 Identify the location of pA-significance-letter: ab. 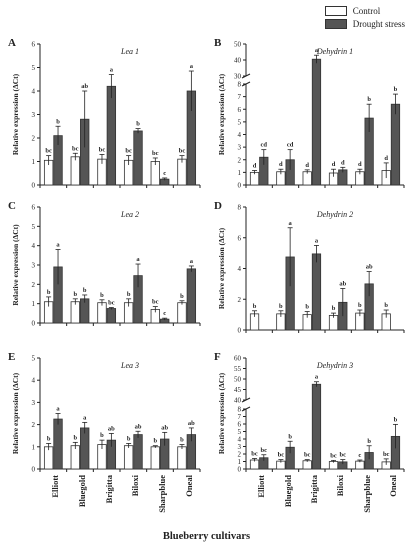
(84, 86).